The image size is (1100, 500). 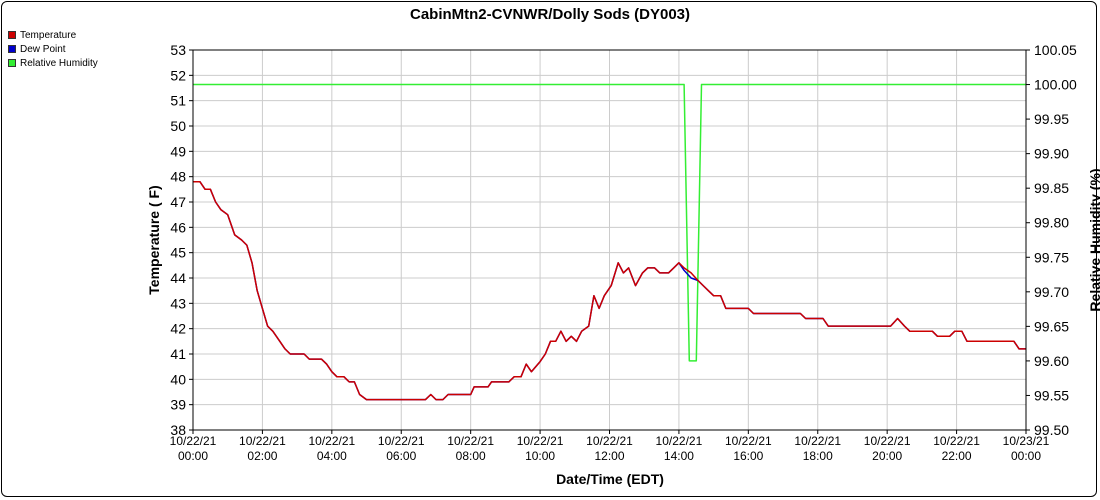 I want to click on legend-item-temperature: Temperature, so click(x=53, y=35).